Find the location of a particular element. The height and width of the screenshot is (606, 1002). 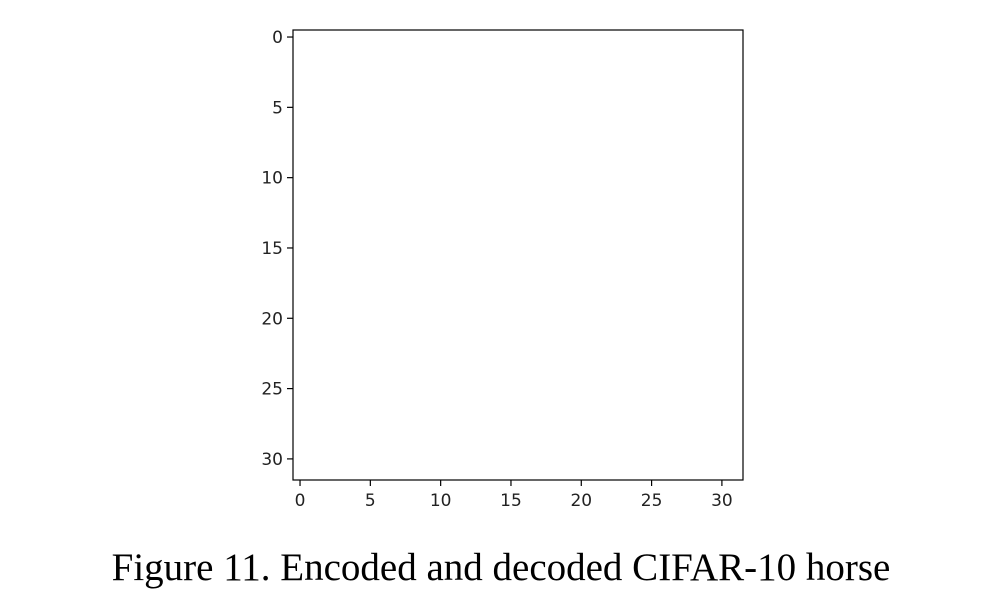

y-tick-label: 20 is located at coordinates (272, 319).